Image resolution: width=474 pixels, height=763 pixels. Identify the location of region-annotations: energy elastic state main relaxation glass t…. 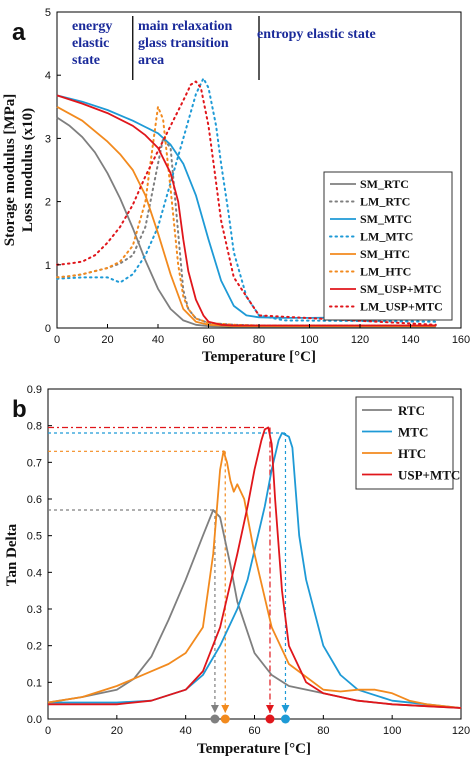
(224, 43).